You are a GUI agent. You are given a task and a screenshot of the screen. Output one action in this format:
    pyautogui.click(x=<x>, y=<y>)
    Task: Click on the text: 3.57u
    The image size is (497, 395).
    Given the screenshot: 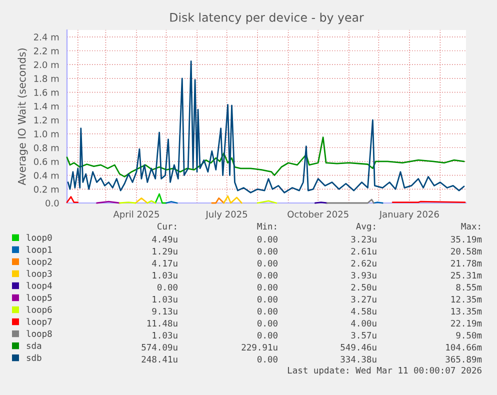 What is the action you would take?
    pyautogui.click(x=363, y=335)
    